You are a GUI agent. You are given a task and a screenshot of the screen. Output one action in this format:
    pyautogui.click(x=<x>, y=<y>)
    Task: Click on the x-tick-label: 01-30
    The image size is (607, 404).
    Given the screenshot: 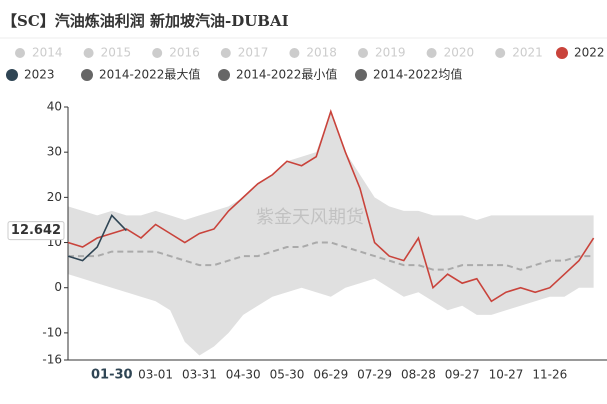 What is the action you would take?
    pyautogui.click(x=112, y=375)
    